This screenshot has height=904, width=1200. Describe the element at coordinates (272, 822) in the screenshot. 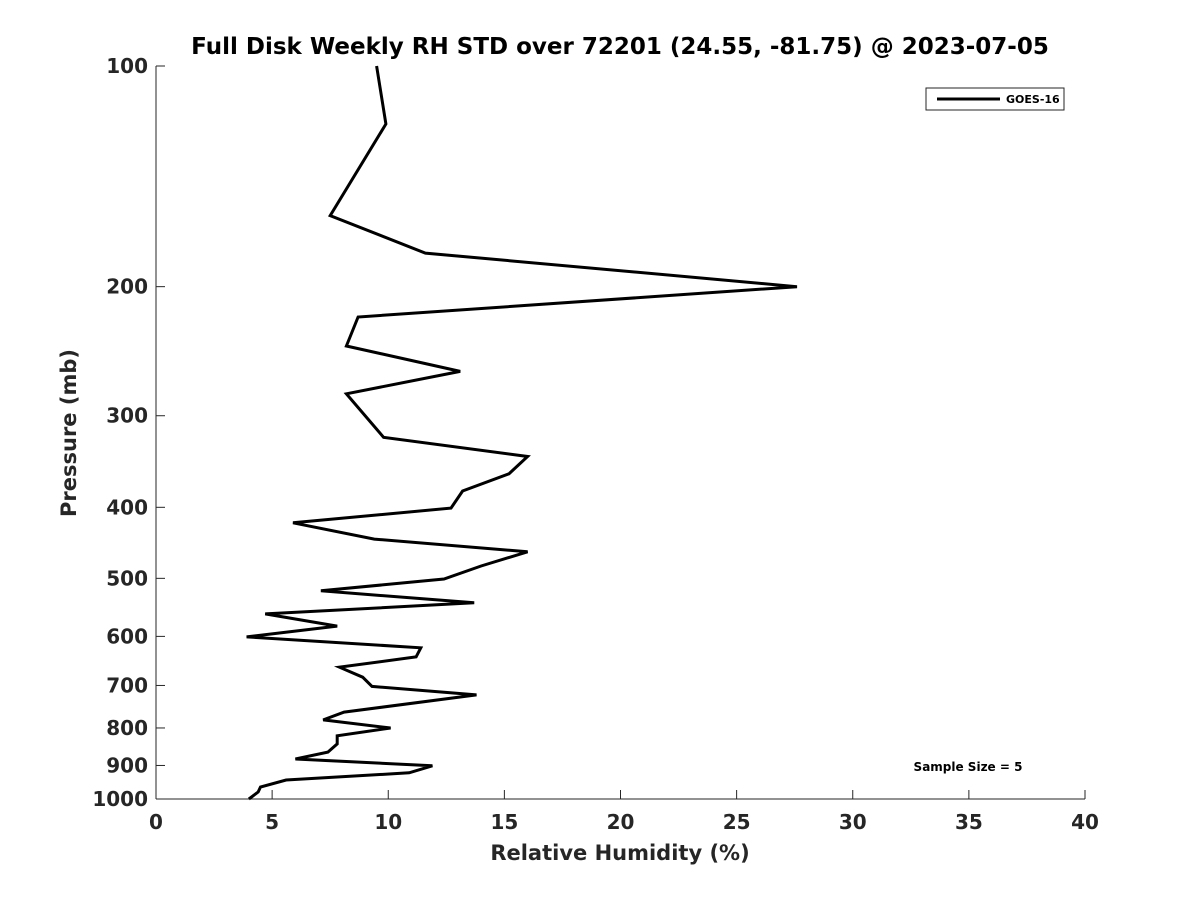

I see `x-tick-label: 5` at that location.